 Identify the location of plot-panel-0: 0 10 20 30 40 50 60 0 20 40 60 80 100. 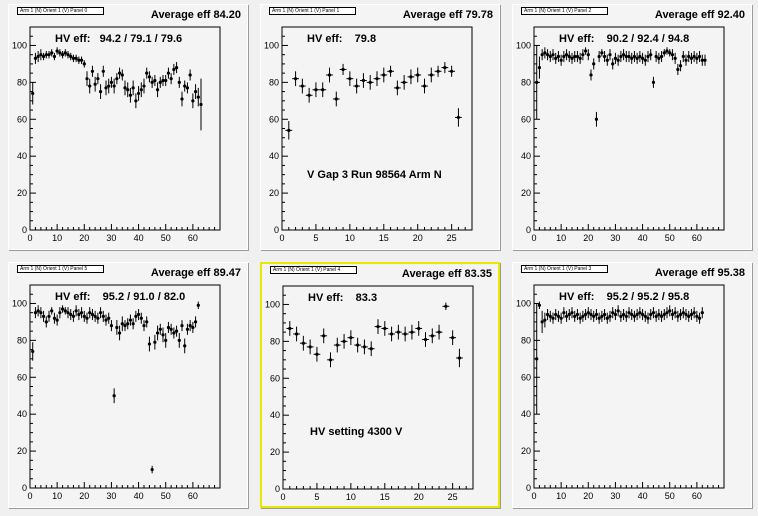
(116, 134).